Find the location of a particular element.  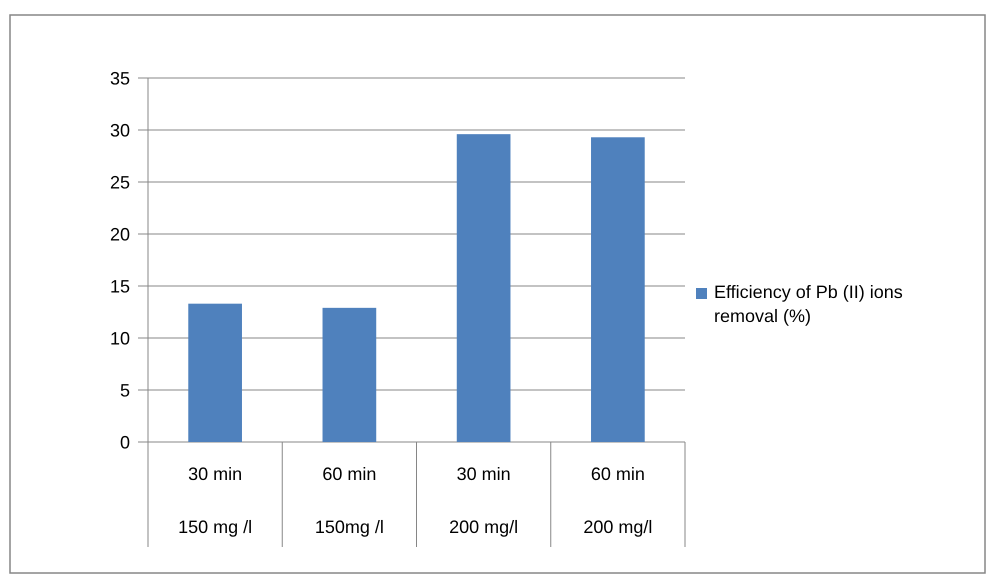

y-tick-label: 10 is located at coordinates (120, 338).